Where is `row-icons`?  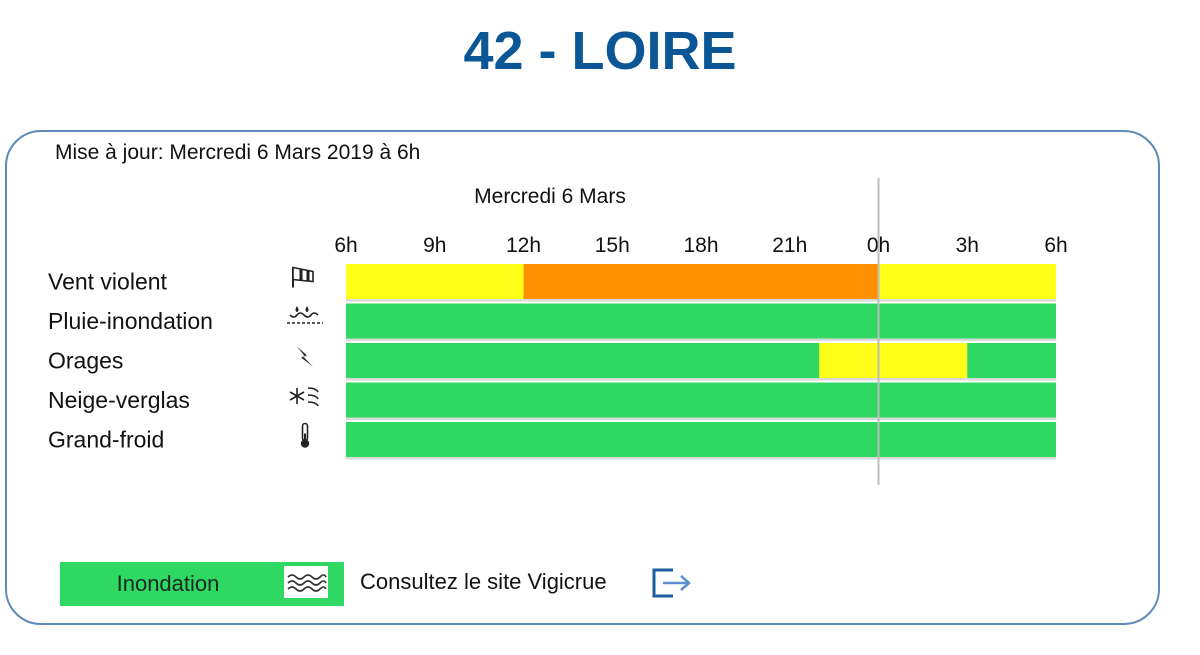
row-icons is located at coordinates (305, 357).